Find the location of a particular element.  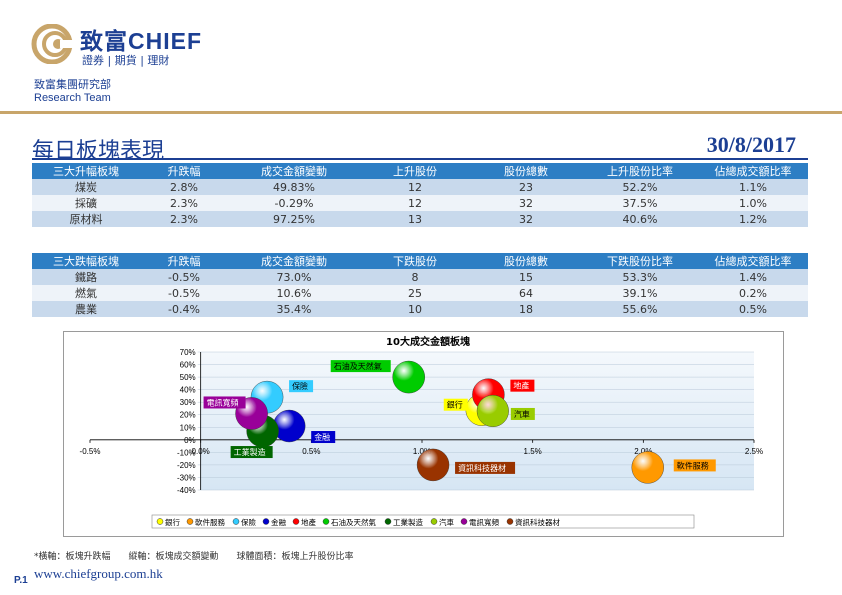

table-cell: 1.4% is located at coordinates (753, 277).